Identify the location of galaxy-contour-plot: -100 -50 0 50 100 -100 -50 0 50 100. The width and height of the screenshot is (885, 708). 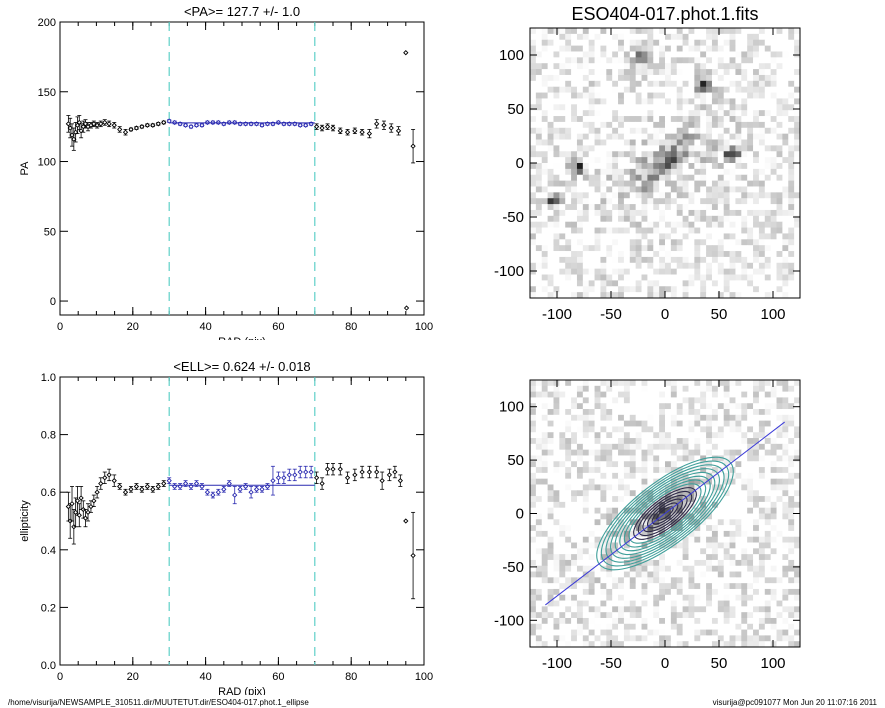
(647, 525).